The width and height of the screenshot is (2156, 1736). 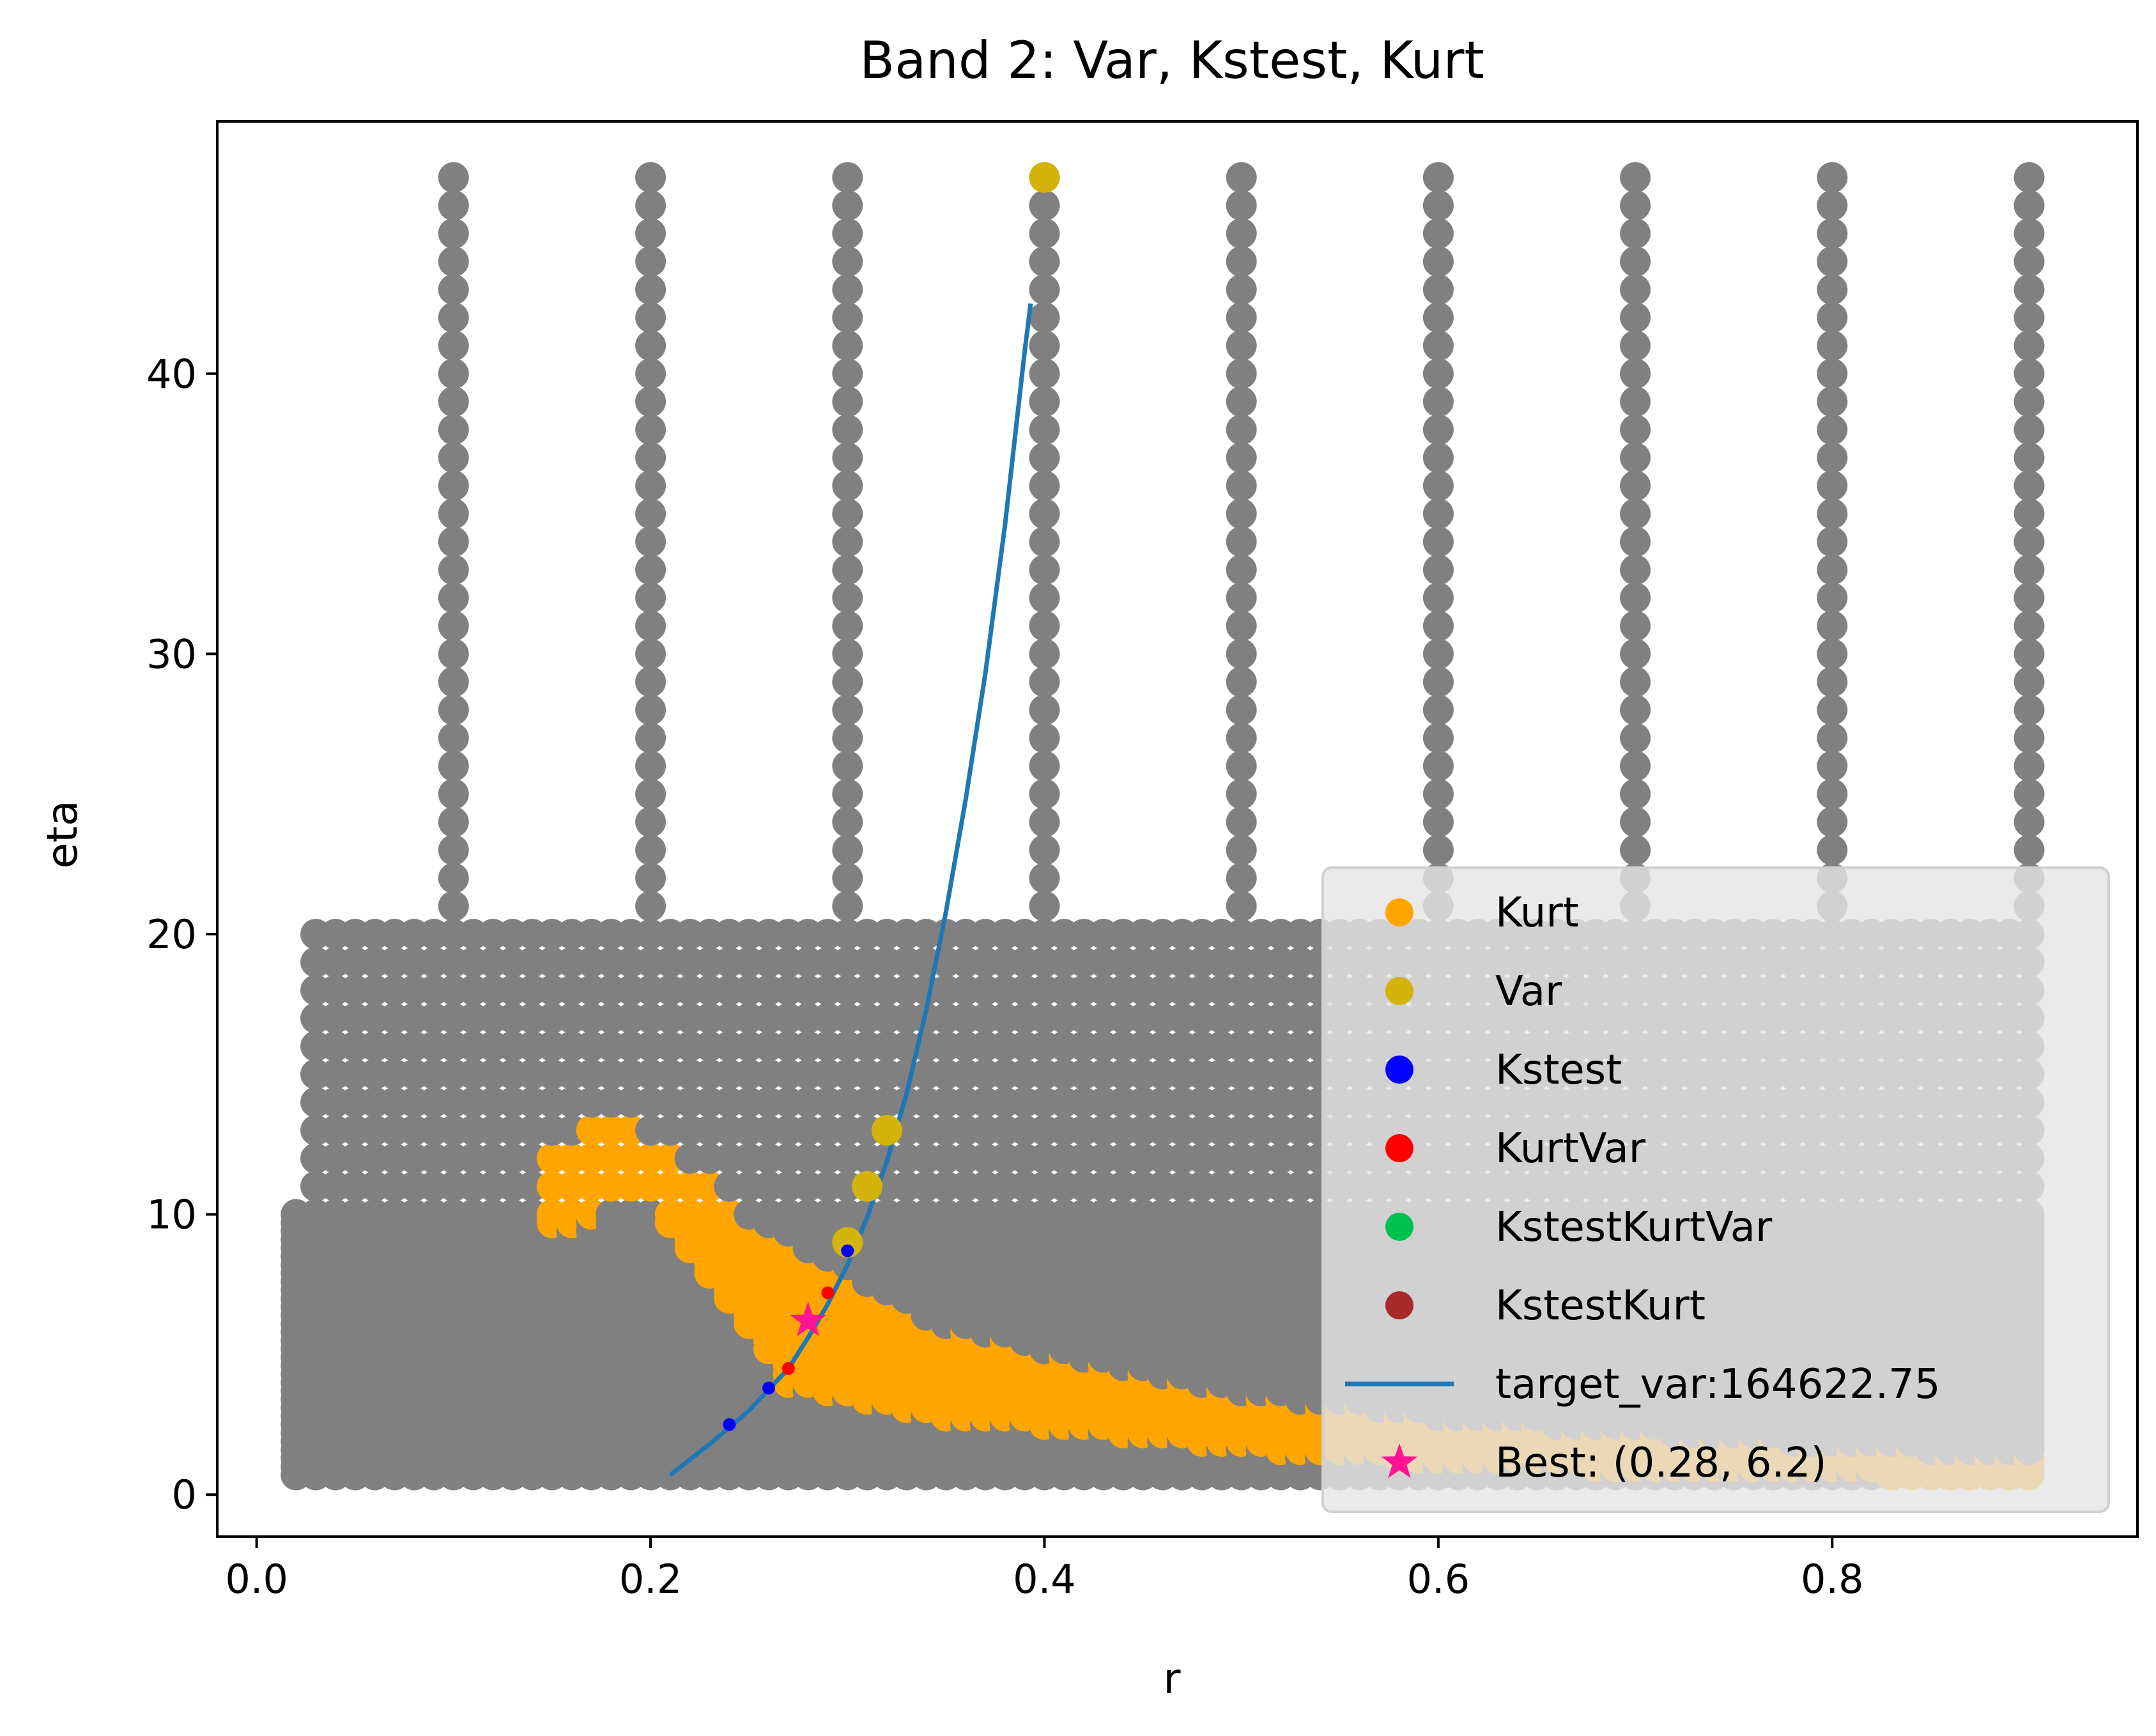 What do you see at coordinates (171, 374) in the screenshot?
I see `y-tick-label: 40` at bounding box center [171, 374].